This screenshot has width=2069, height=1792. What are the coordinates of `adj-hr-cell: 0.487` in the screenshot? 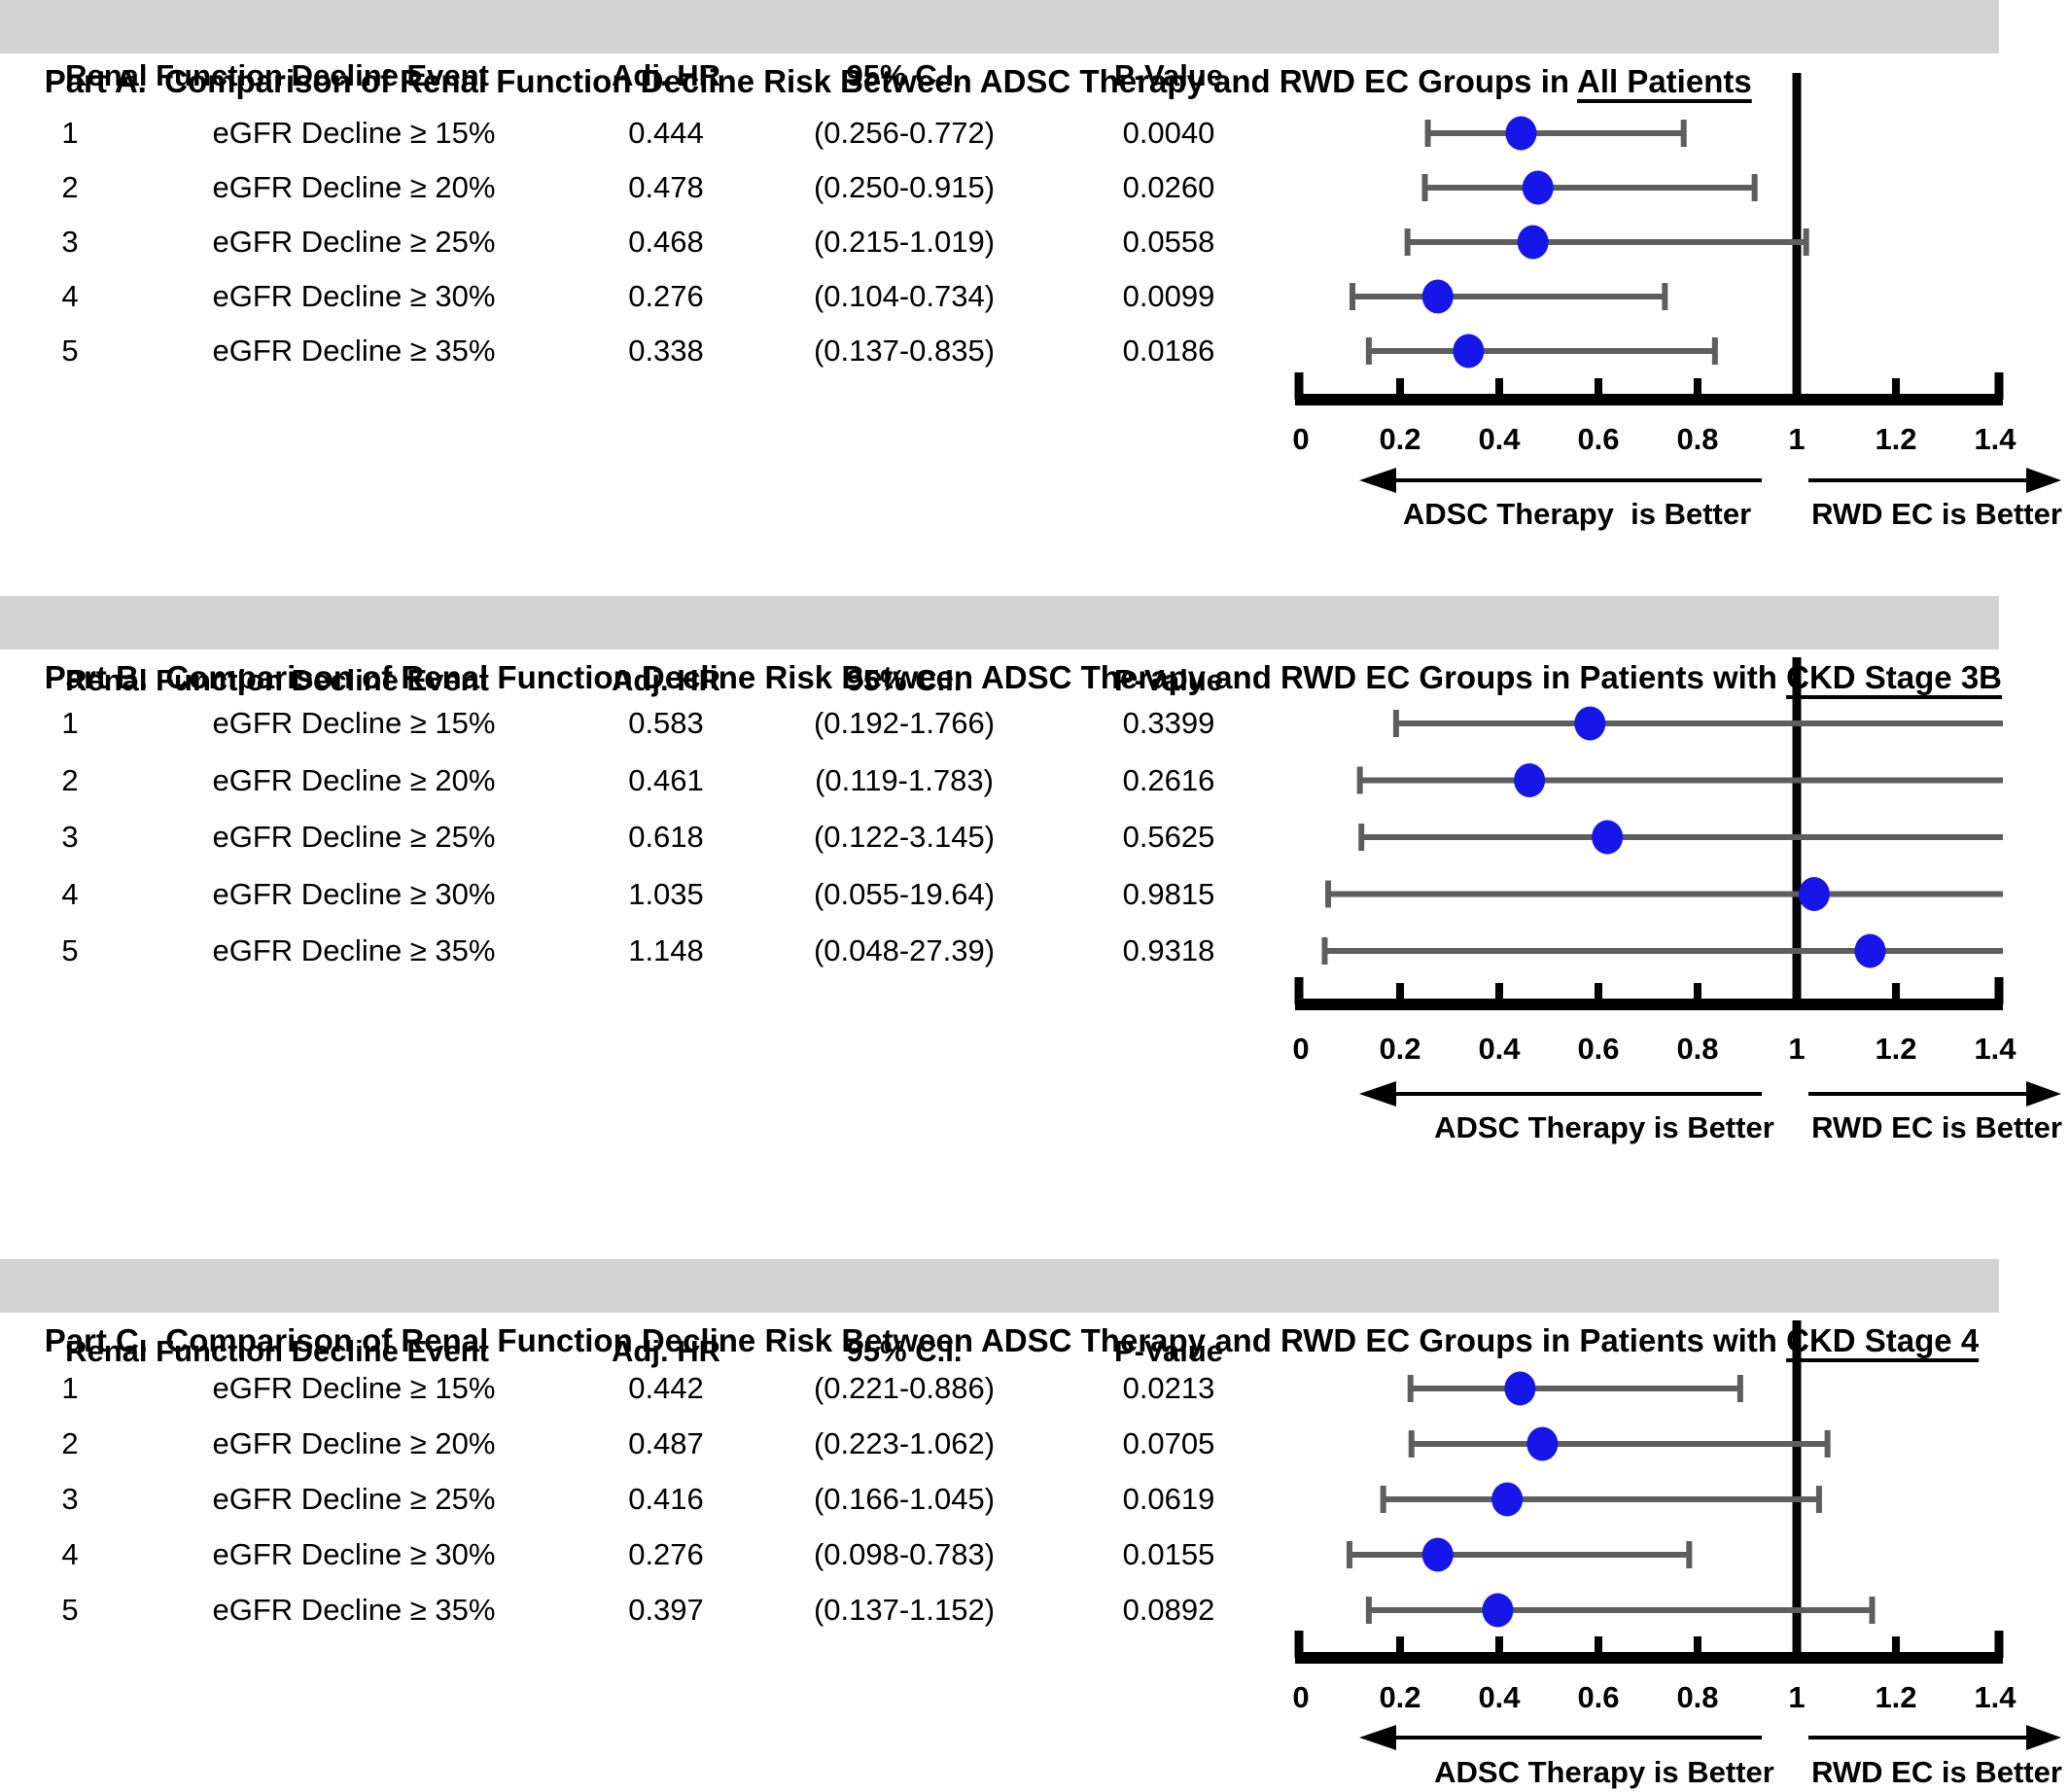 It's located at (666, 1443).